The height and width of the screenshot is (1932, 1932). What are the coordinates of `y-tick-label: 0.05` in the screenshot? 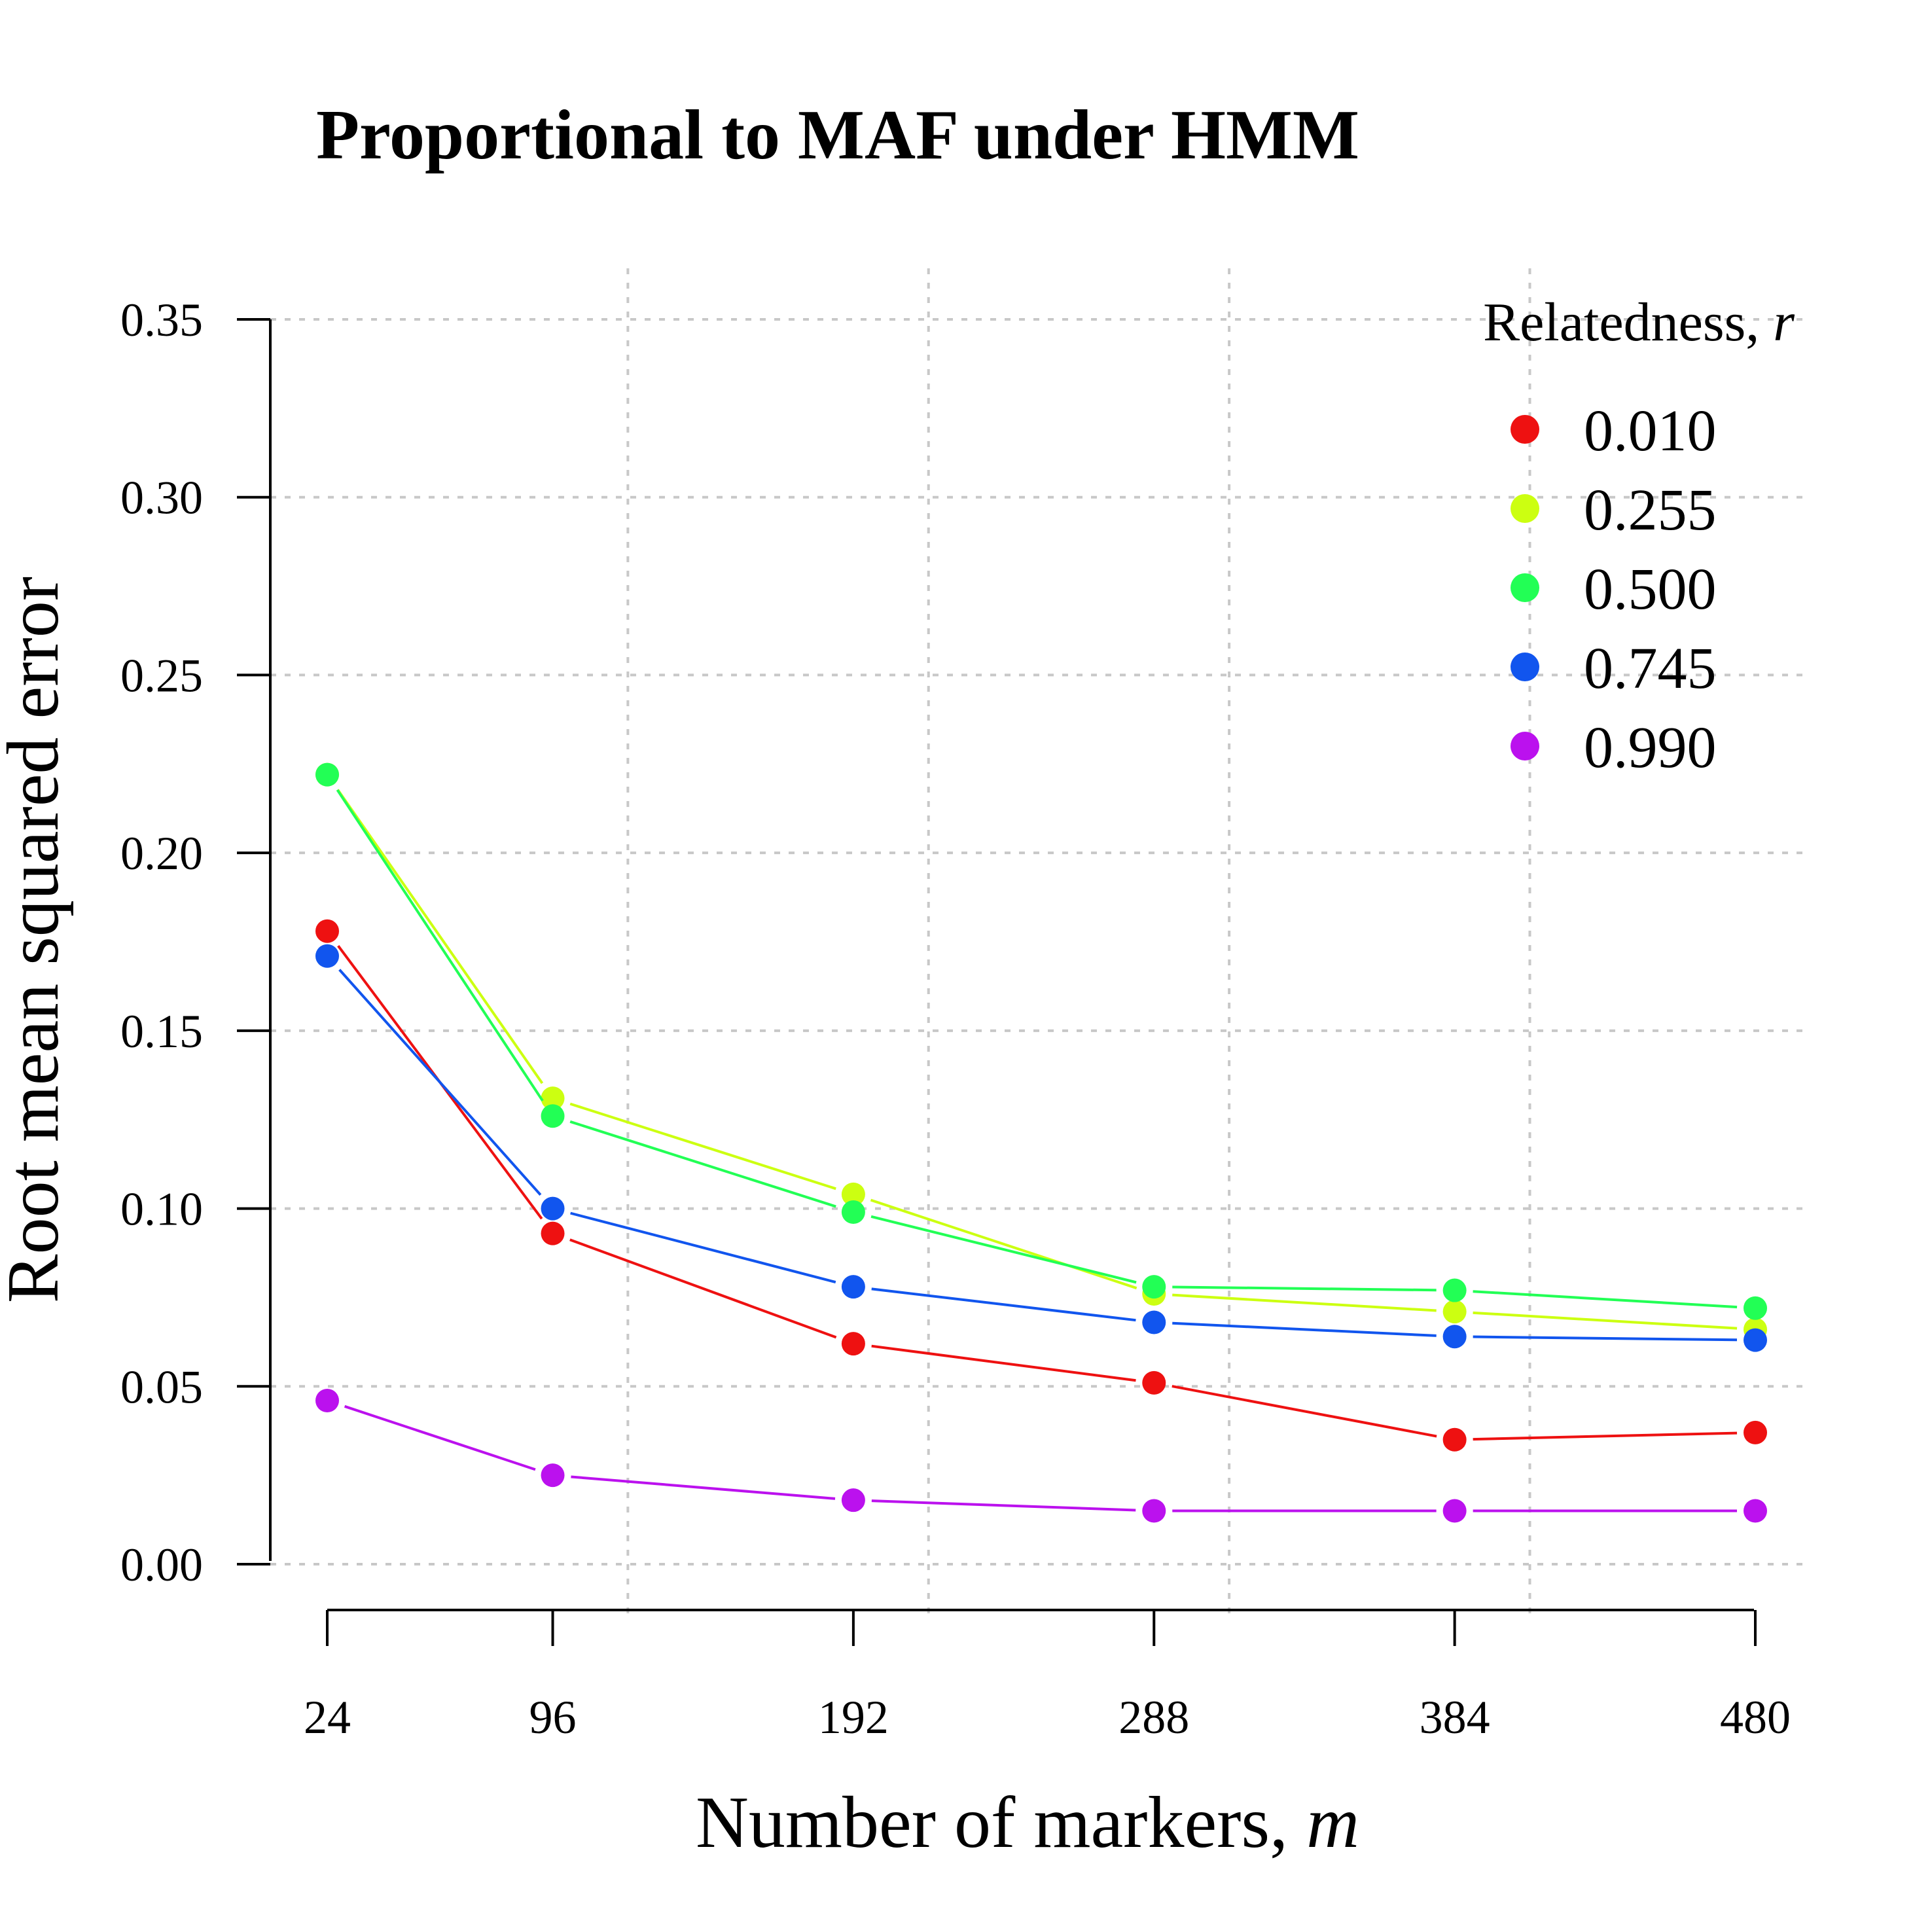 It's located at (161, 1387).